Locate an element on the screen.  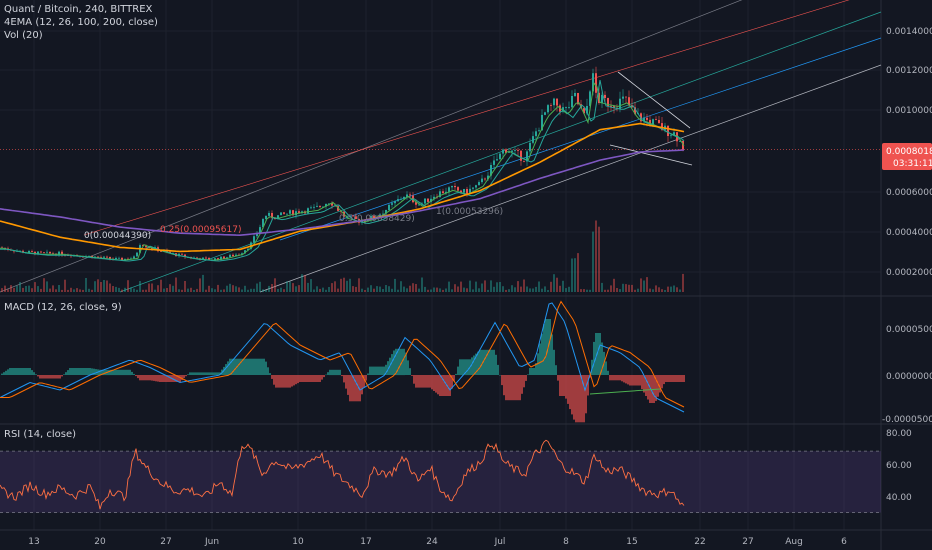
fib-label-0: 0(0.00044390) is located at coordinates (117, 236).